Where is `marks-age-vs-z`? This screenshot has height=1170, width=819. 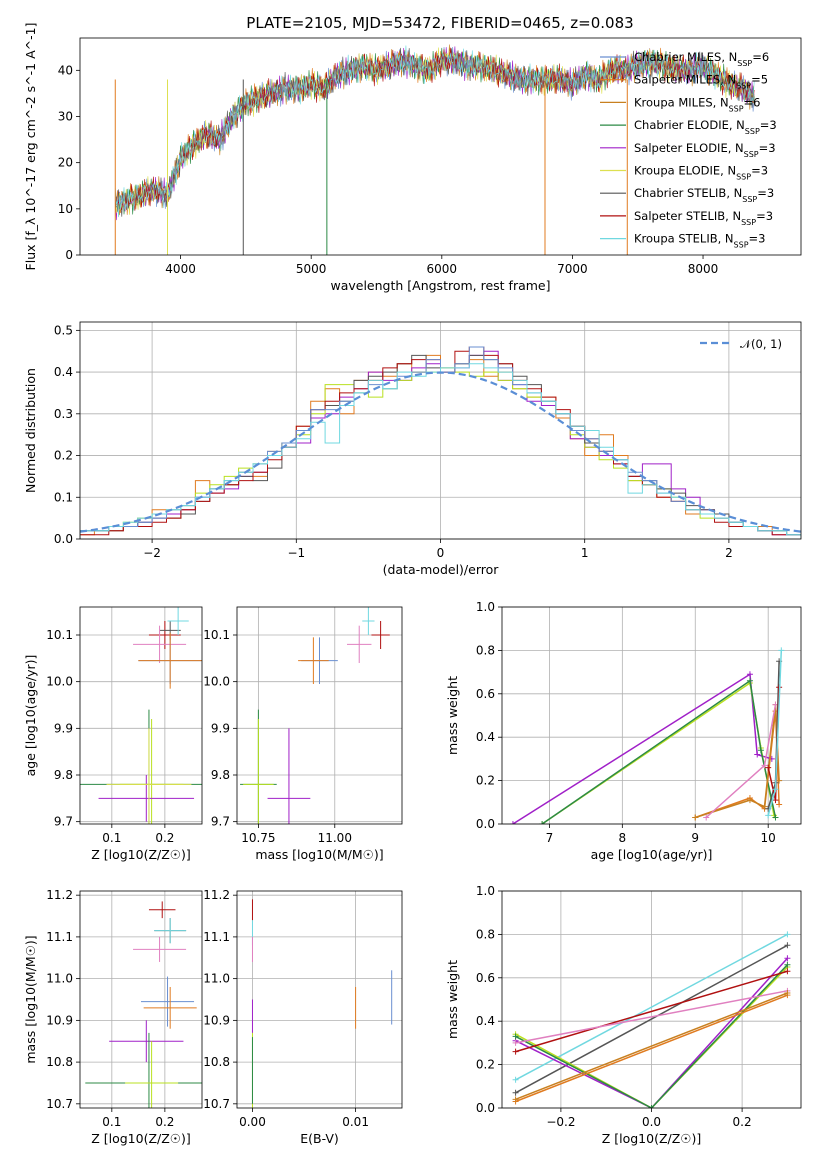
marks-age-vs-z is located at coordinates (141, 715).